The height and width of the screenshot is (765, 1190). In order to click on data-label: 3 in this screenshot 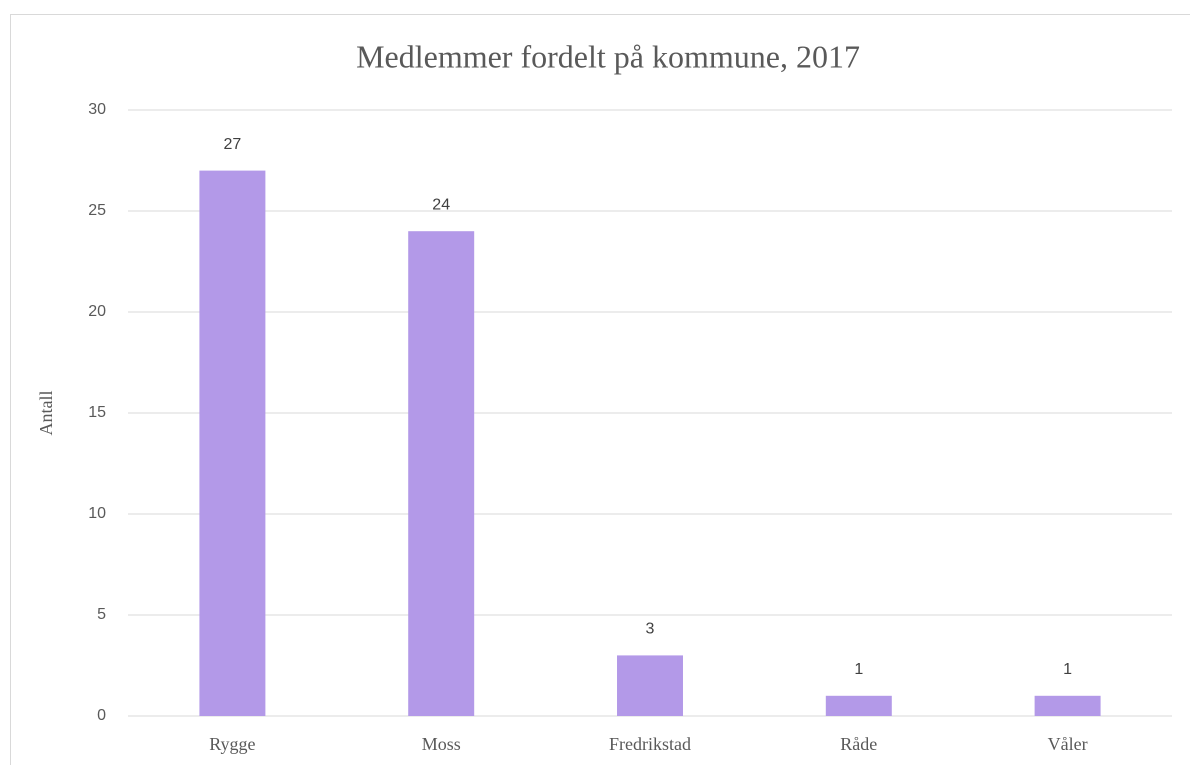, I will do `click(650, 629)`.